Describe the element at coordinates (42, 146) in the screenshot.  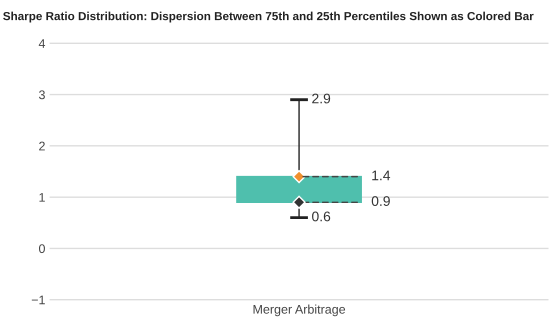
I see `y-tick-label: 2` at that location.